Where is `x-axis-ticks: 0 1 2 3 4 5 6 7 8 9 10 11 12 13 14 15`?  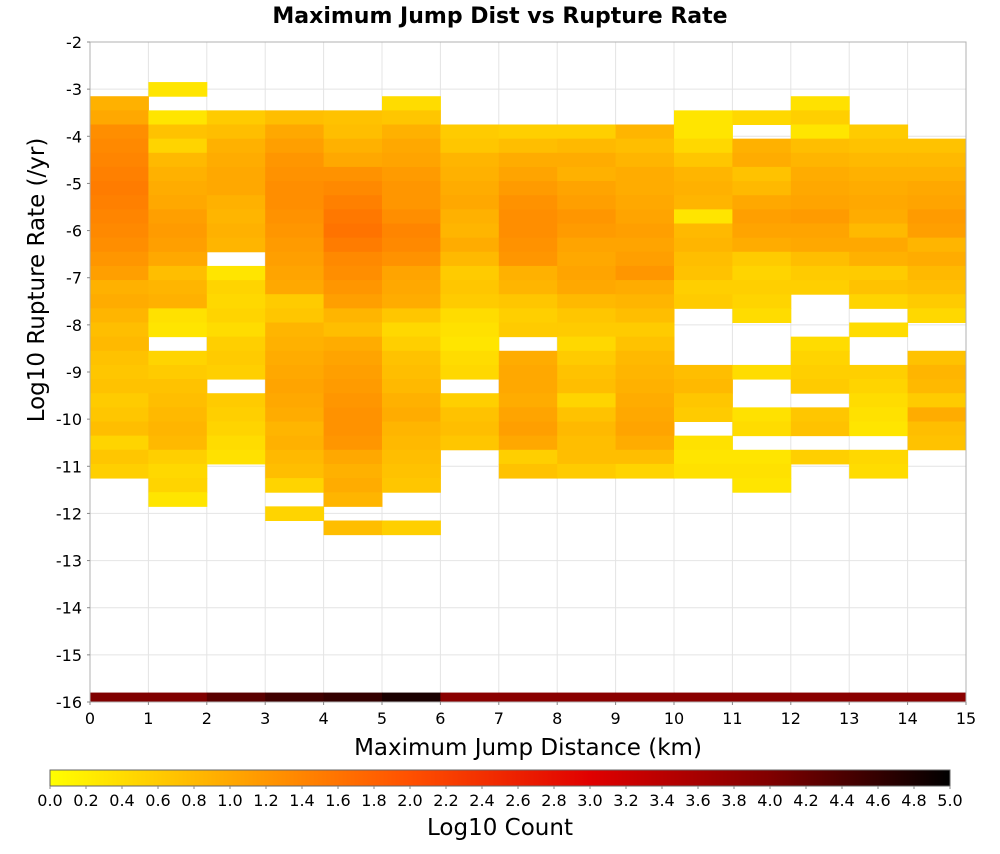 x-axis-ticks: 0 1 2 3 4 5 6 7 8 9 10 11 12 13 14 15 is located at coordinates (530, 715).